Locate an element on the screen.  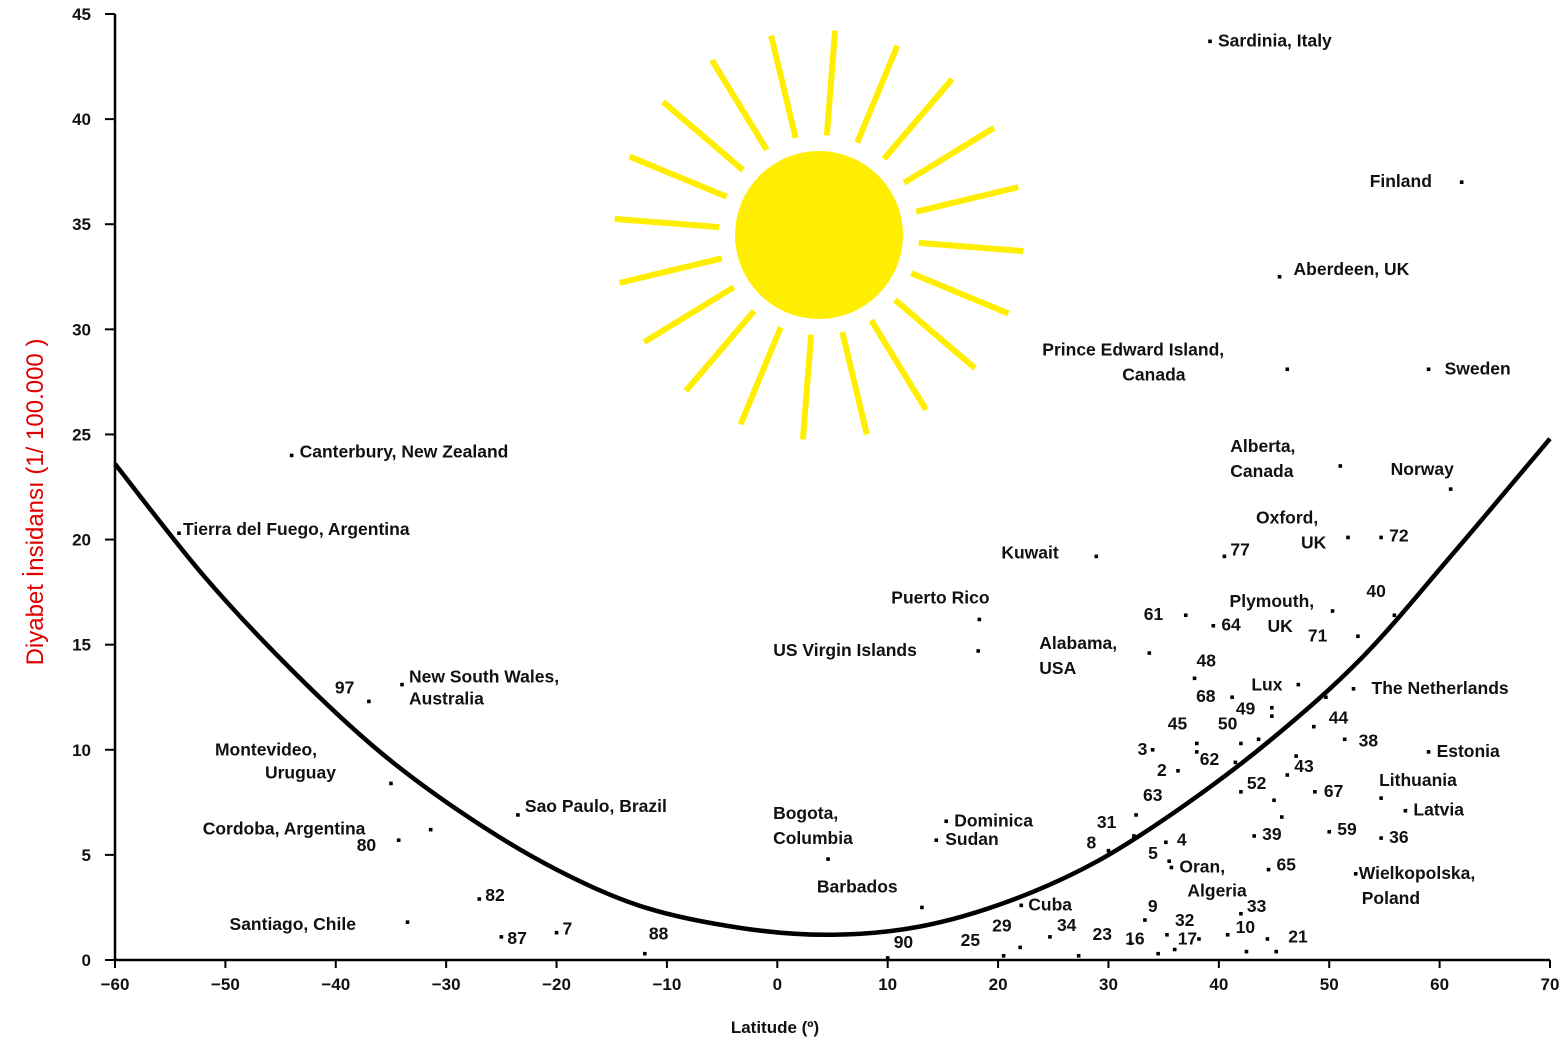
y-tick-label: 20 is located at coordinates (81, 540).